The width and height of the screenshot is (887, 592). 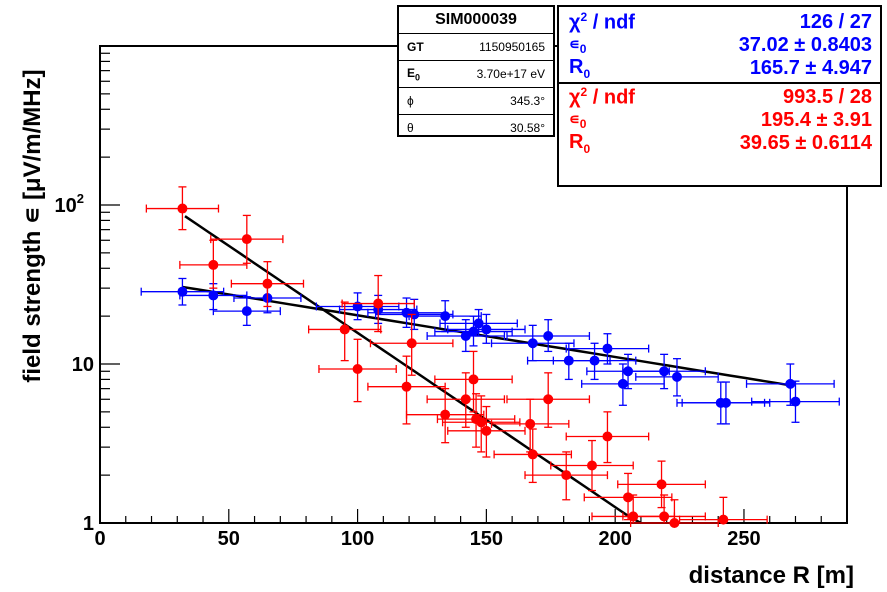 I want to click on blue-eps0-row: ∊0 37.02 ± 0.8403, so click(x=720, y=45).